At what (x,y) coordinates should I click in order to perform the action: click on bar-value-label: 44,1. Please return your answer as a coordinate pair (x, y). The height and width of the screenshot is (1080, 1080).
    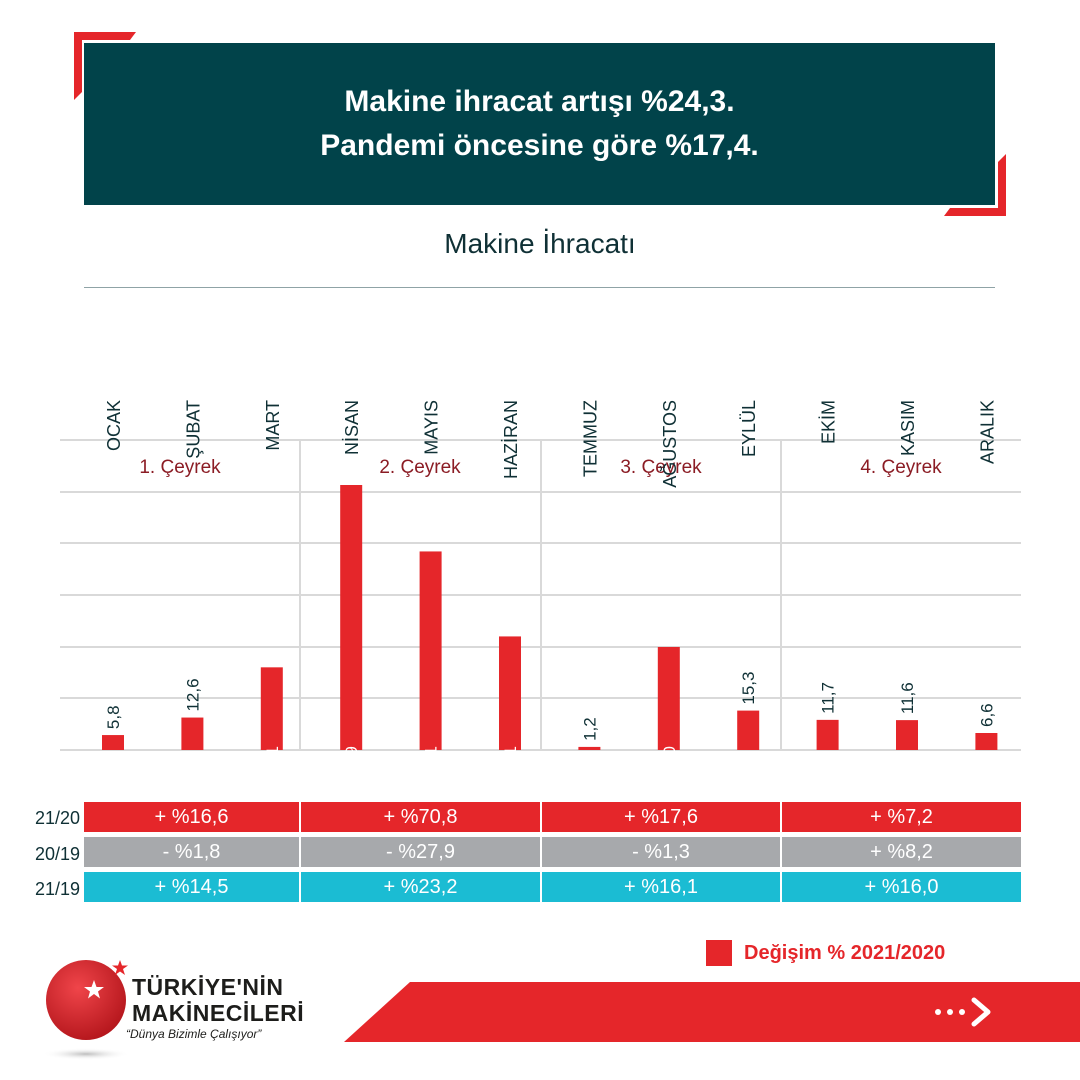
    Looking at the image, I should click on (510, 762).